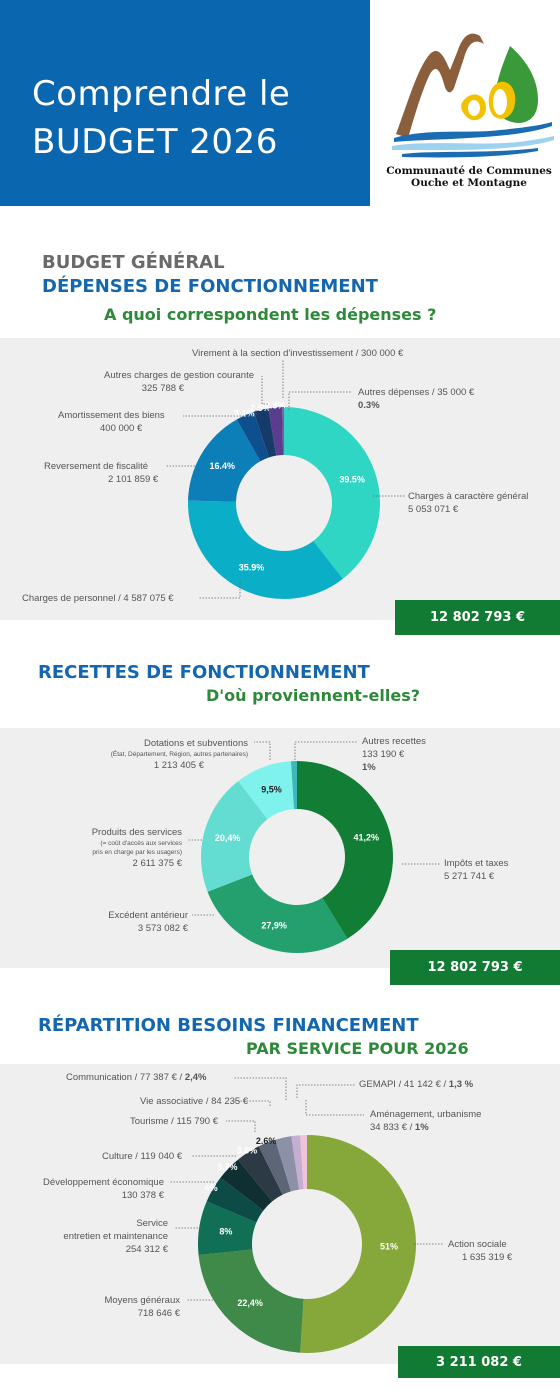  Describe the element at coordinates (136, 832) in the screenshot. I see `label-text: Produits des services` at that location.